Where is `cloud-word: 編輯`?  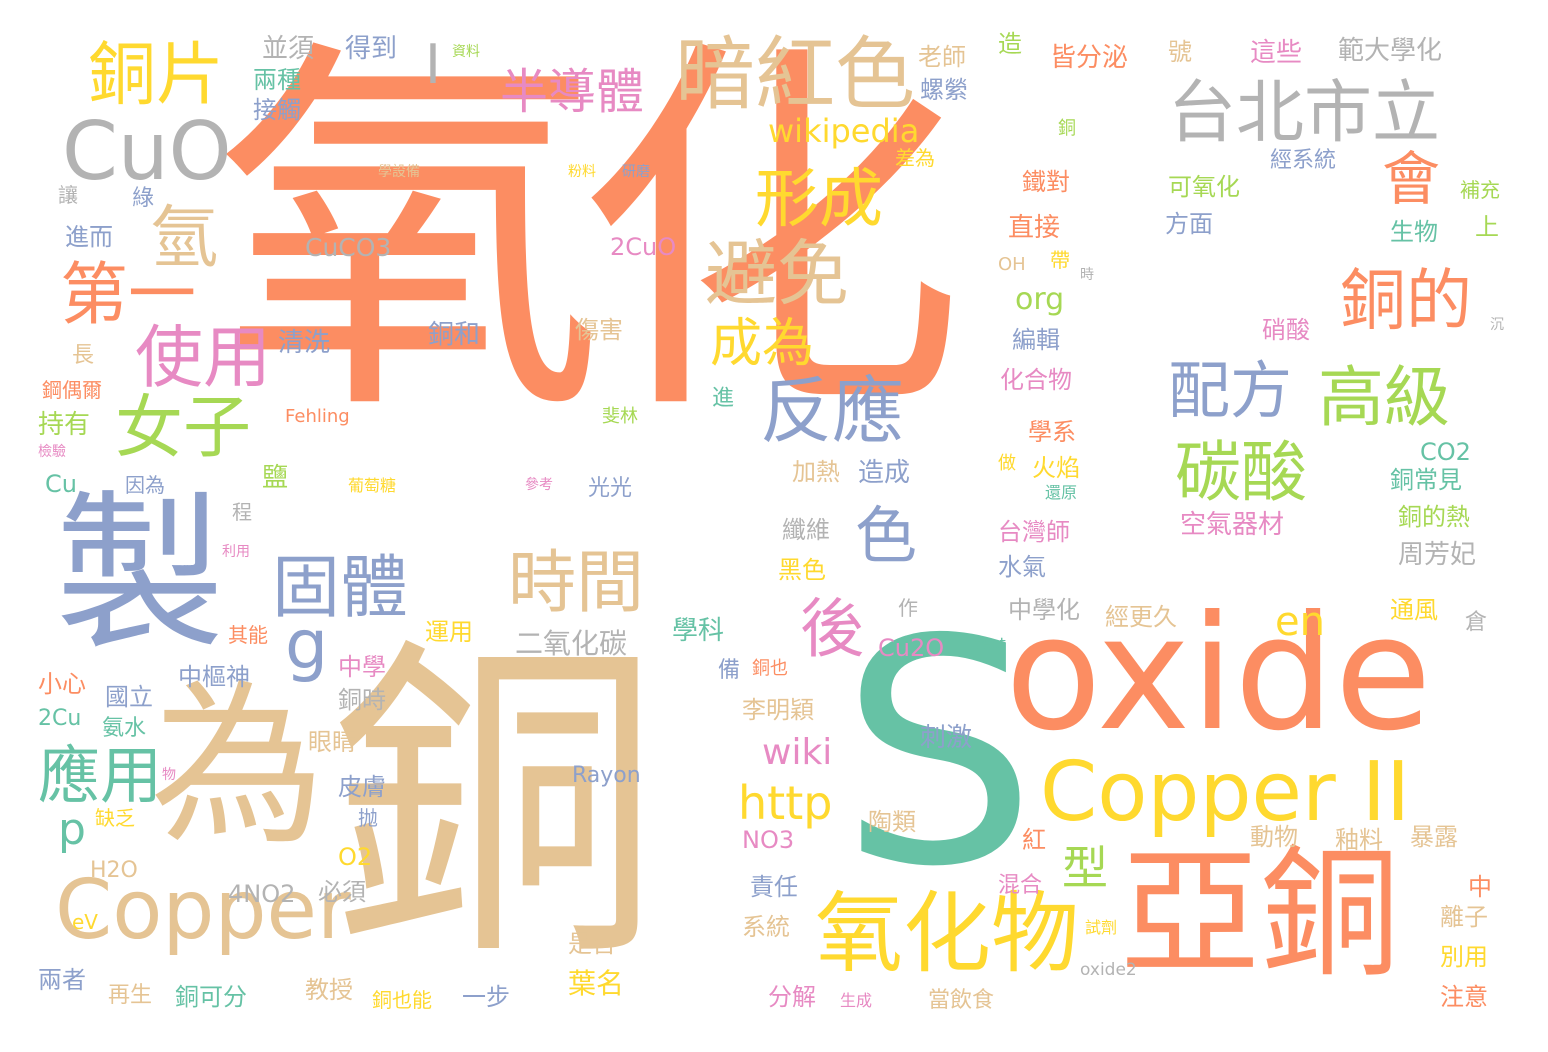 cloud-word: 編輯 is located at coordinates (1036, 340).